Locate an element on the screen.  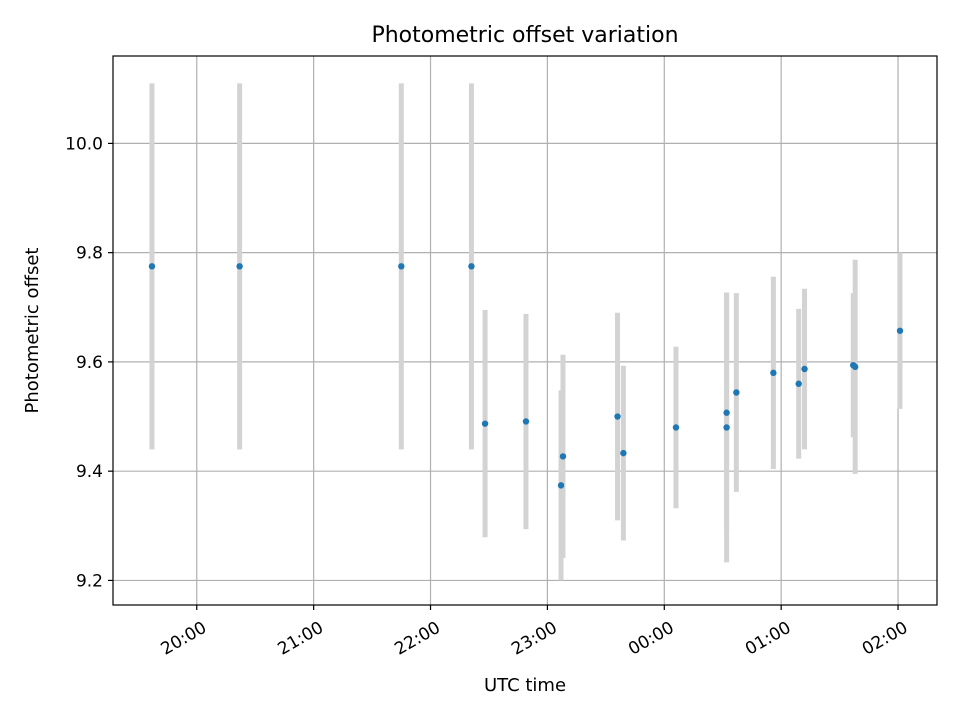
chart-title: Photometric offset variation is located at coordinates (524, 35).